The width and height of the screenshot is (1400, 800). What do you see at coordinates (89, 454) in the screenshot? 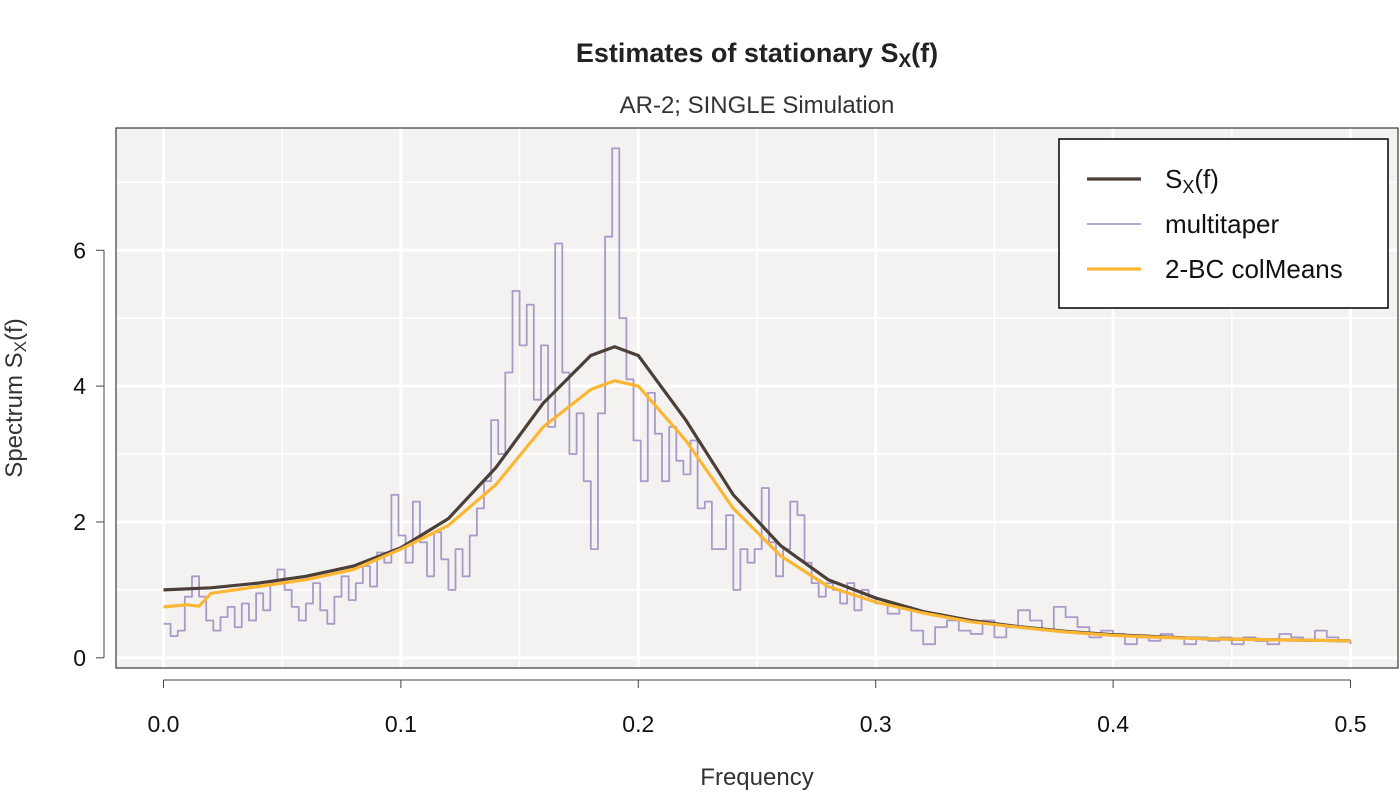
I see `y-axis-ticks: 0 2 4 6` at bounding box center [89, 454].